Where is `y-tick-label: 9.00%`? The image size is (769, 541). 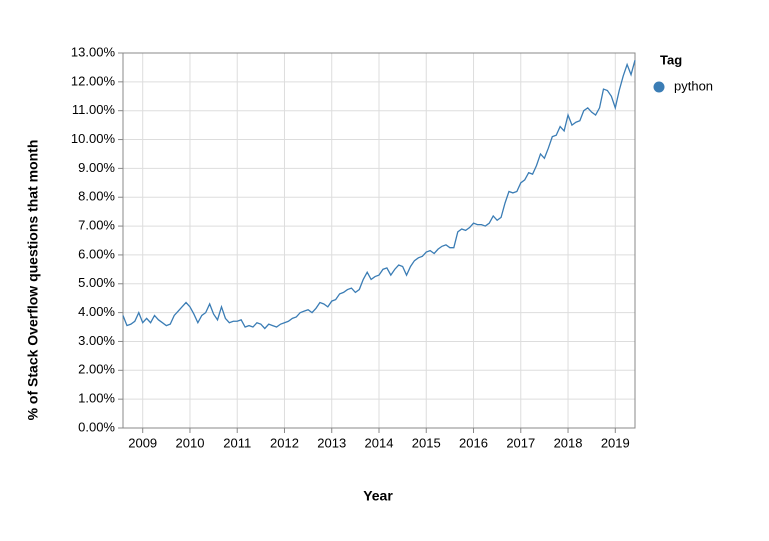
y-tick-label: 9.00% is located at coordinates (96, 167).